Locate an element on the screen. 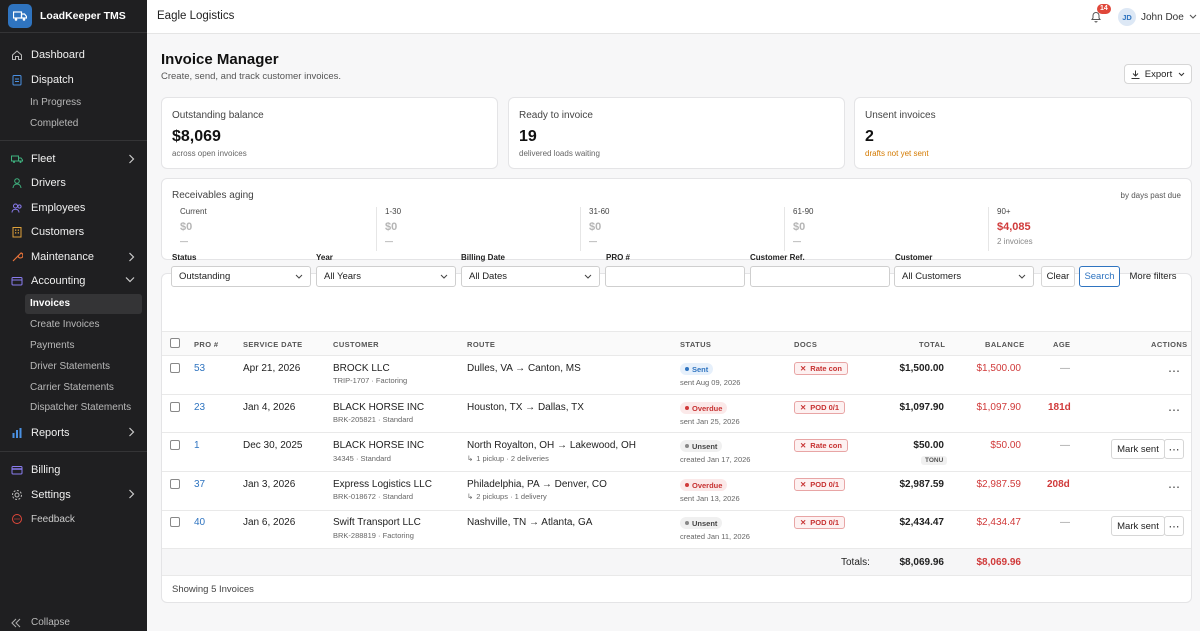 The width and height of the screenshot is (1200, 631). col-header-age: AGE is located at coordinates (1062, 344).